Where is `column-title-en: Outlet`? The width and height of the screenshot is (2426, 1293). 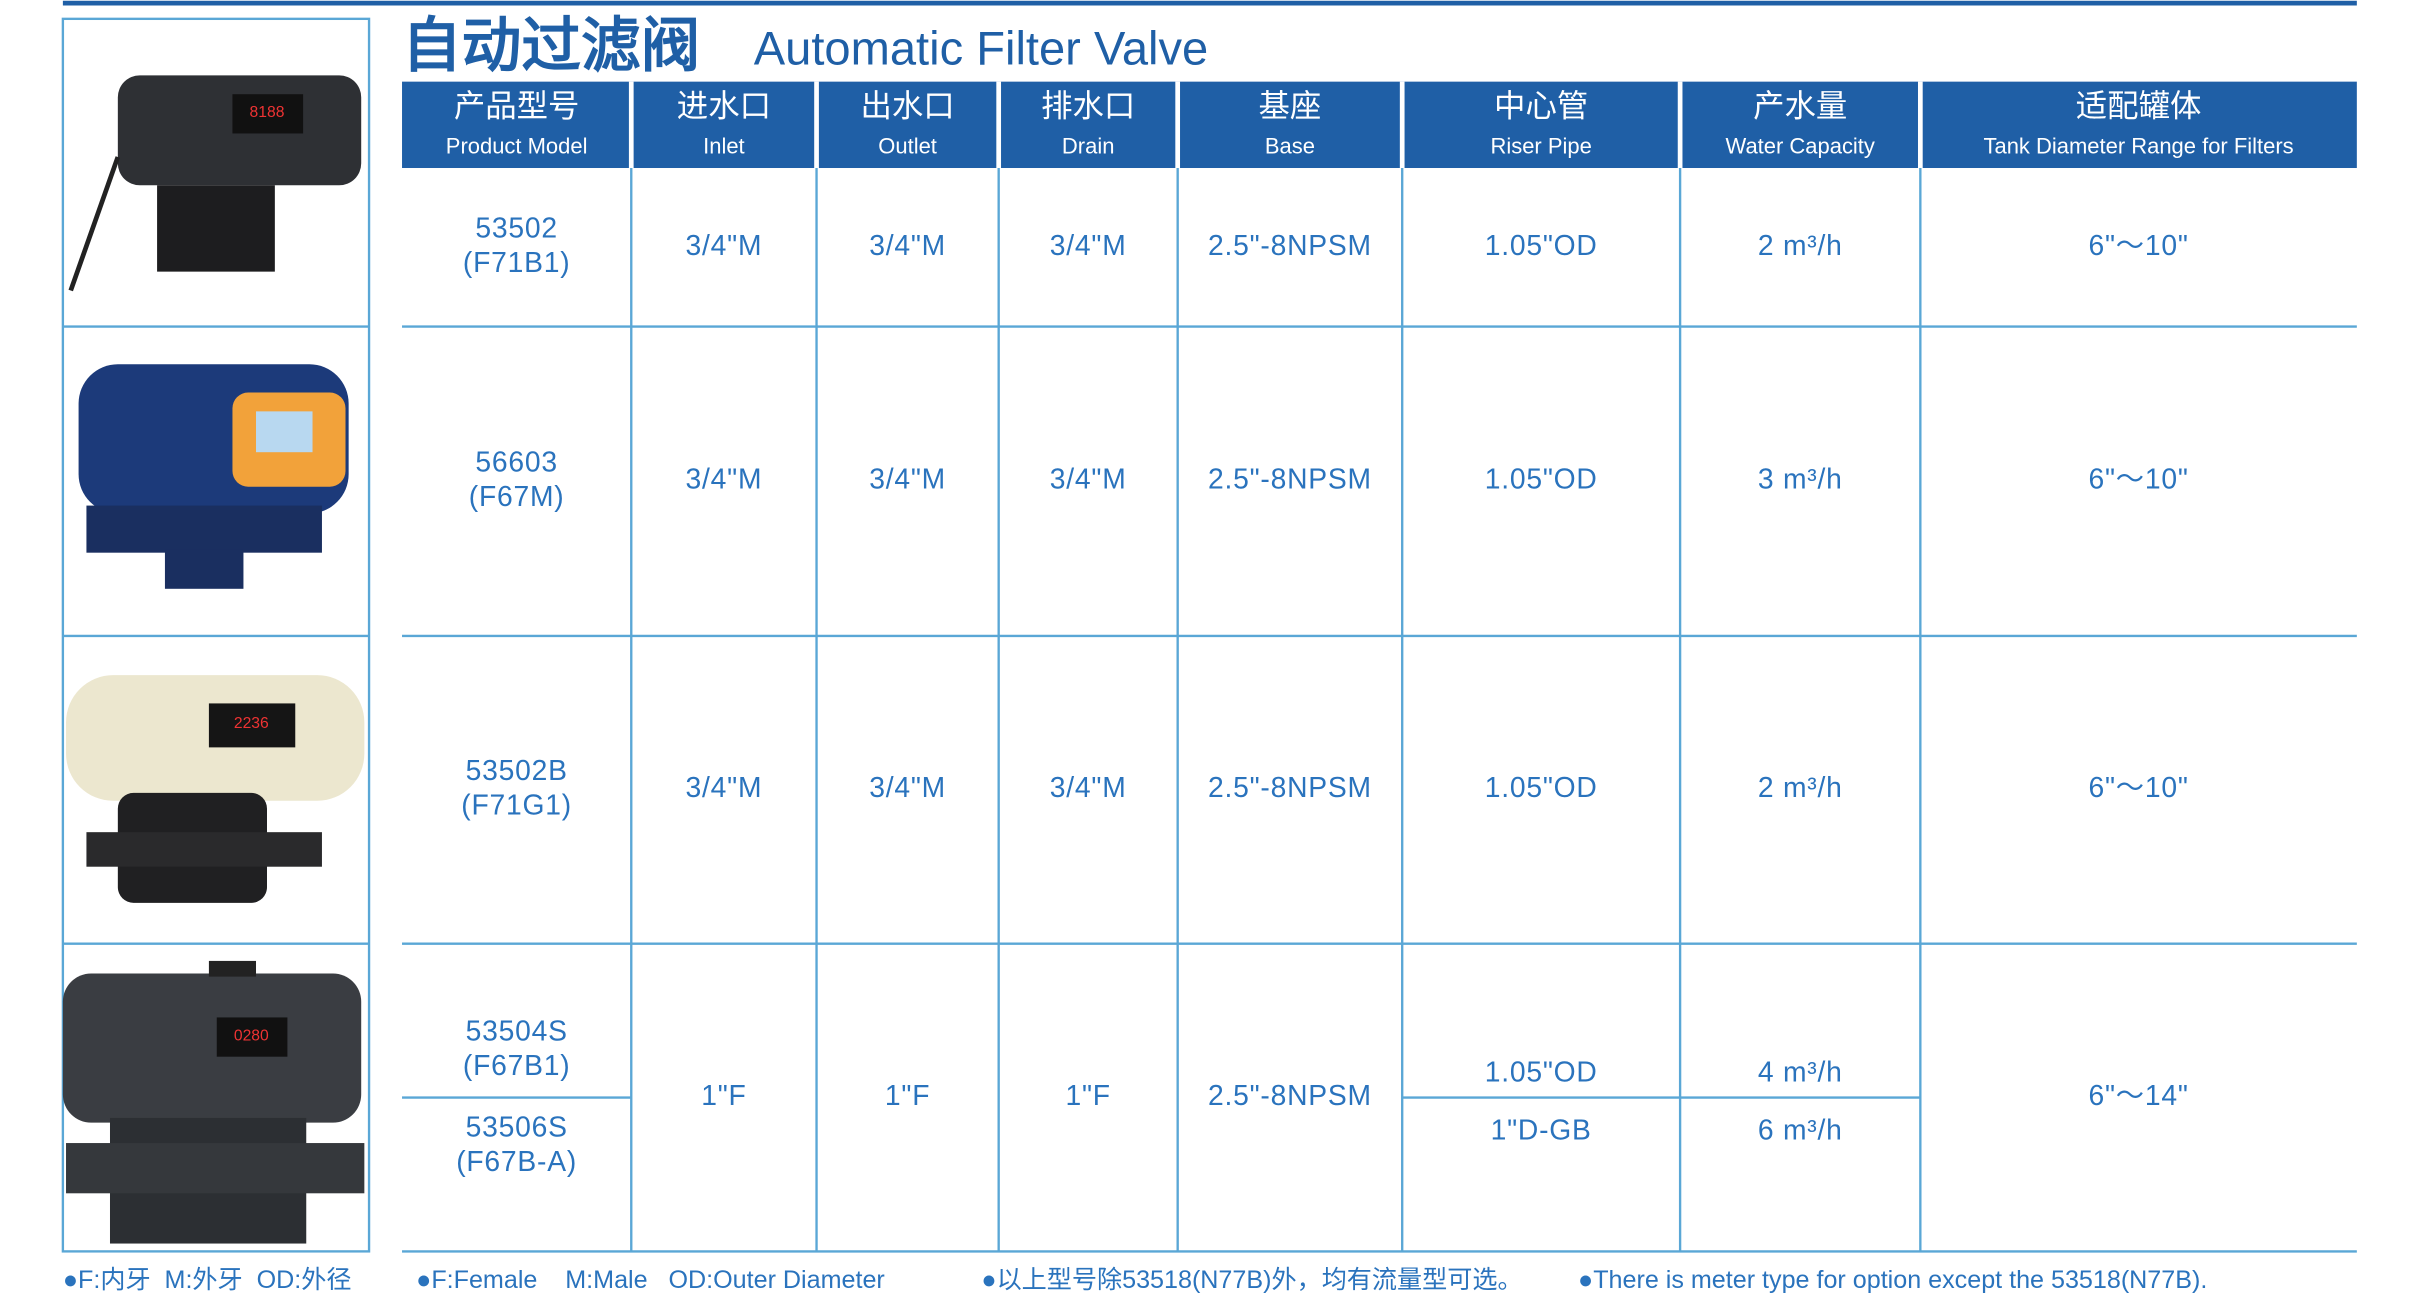 column-title-en: Outlet is located at coordinates (907, 145).